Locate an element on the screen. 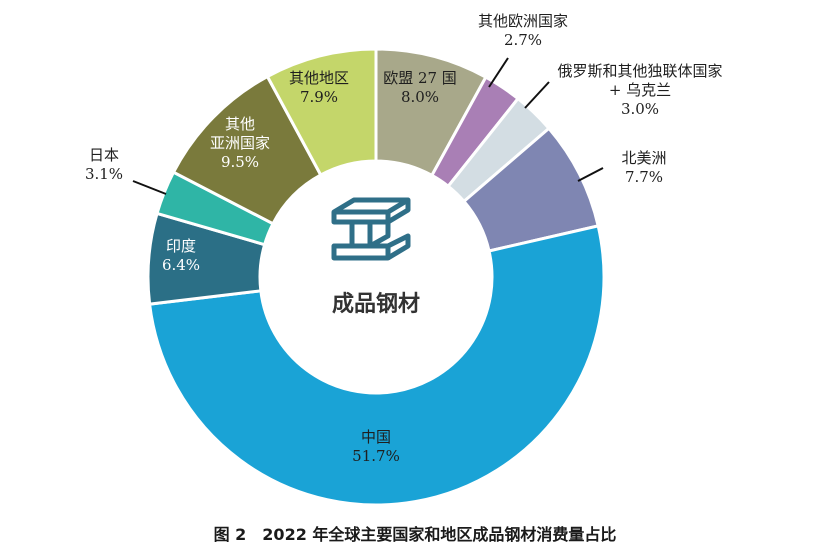 This screenshot has width=830, height=553. center-label: 成品钢材 is located at coordinates (376, 304).